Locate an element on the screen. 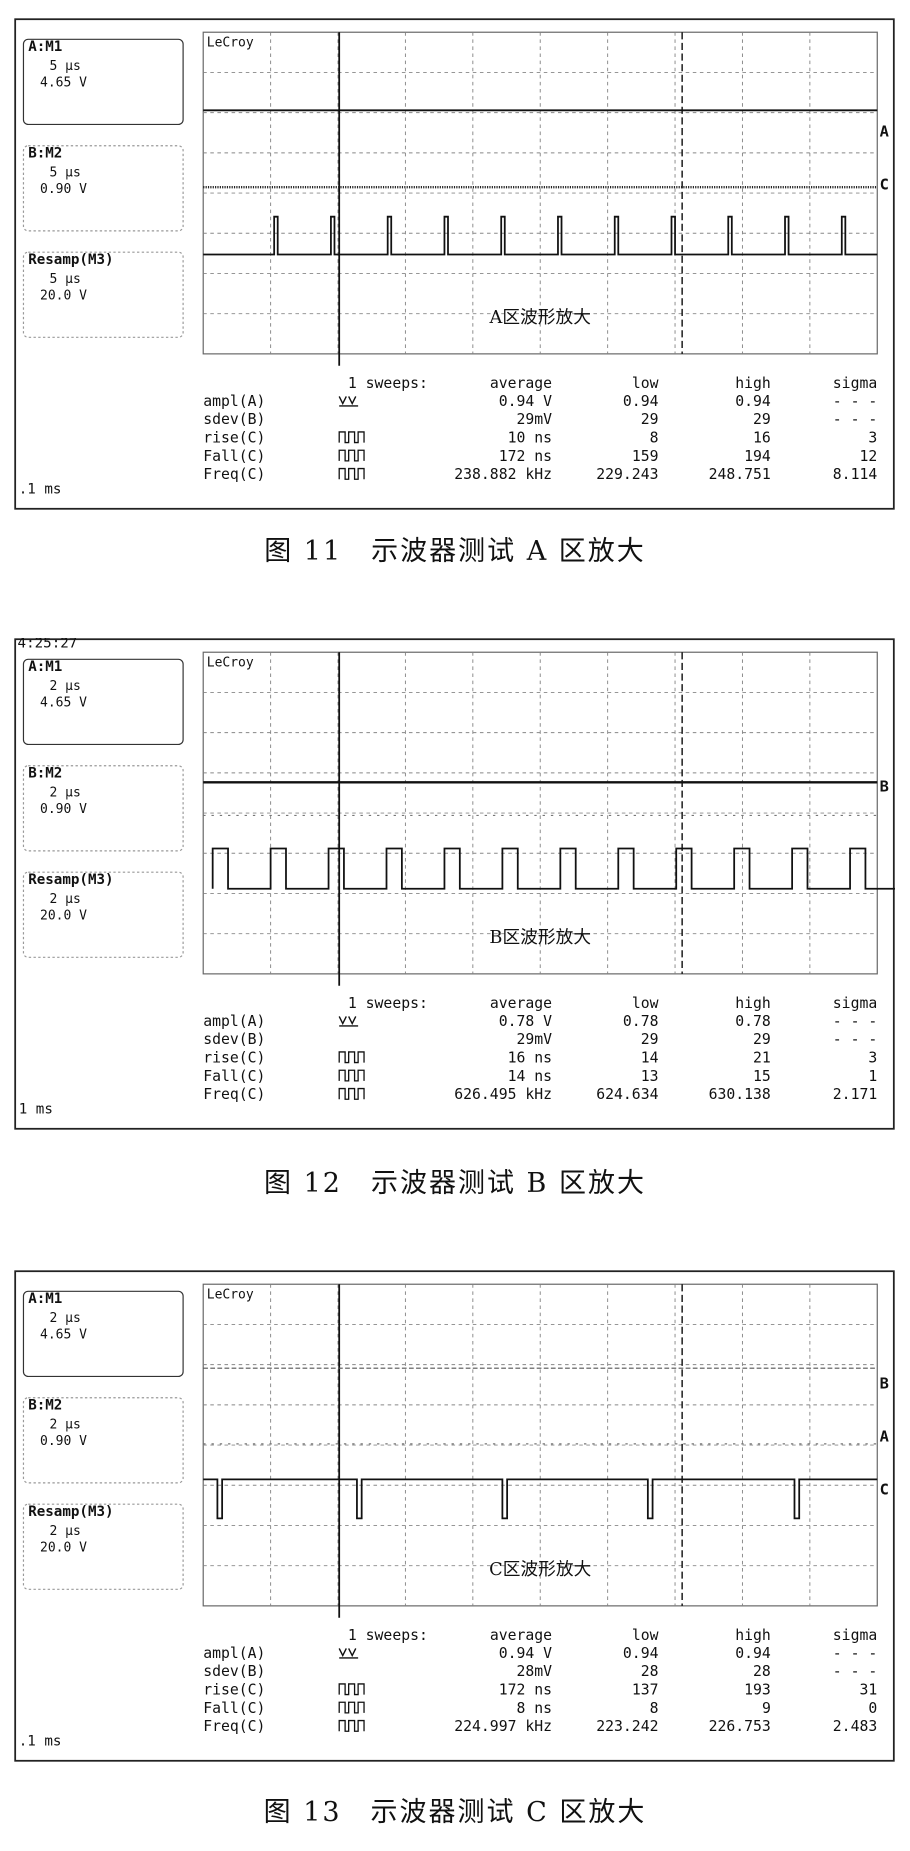 This screenshot has width=910, height=1851. table-header: high is located at coordinates (753, 1635).